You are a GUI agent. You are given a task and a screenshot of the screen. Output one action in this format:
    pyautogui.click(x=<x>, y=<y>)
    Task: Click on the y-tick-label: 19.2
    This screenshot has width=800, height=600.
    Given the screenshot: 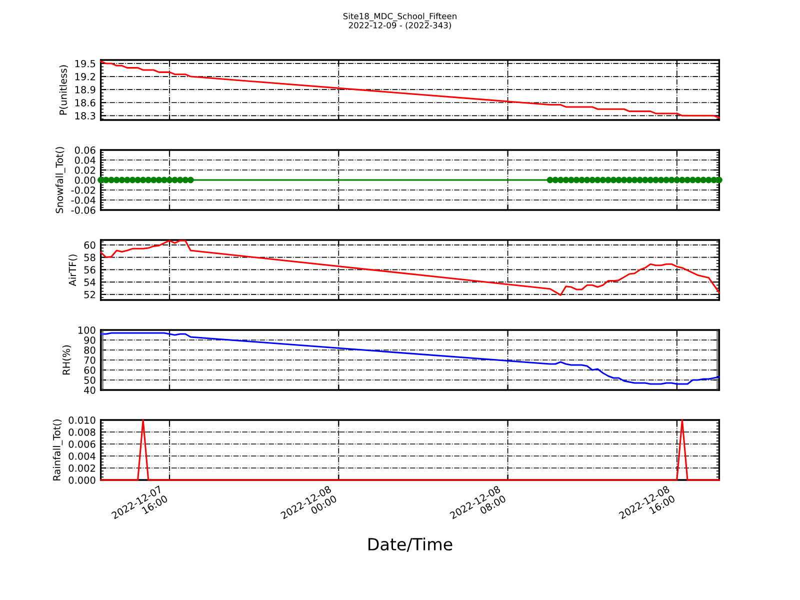 What is the action you would take?
    pyautogui.click(x=85, y=76)
    